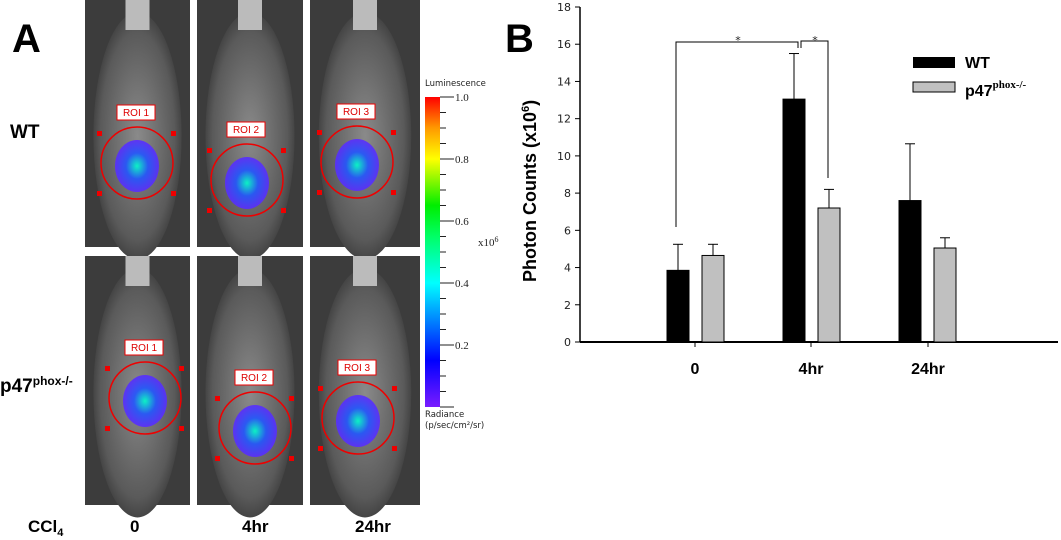  What do you see at coordinates (46, 528) in the screenshot?
I see `treatment-label: CCl4` at bounding box center [46, 528].